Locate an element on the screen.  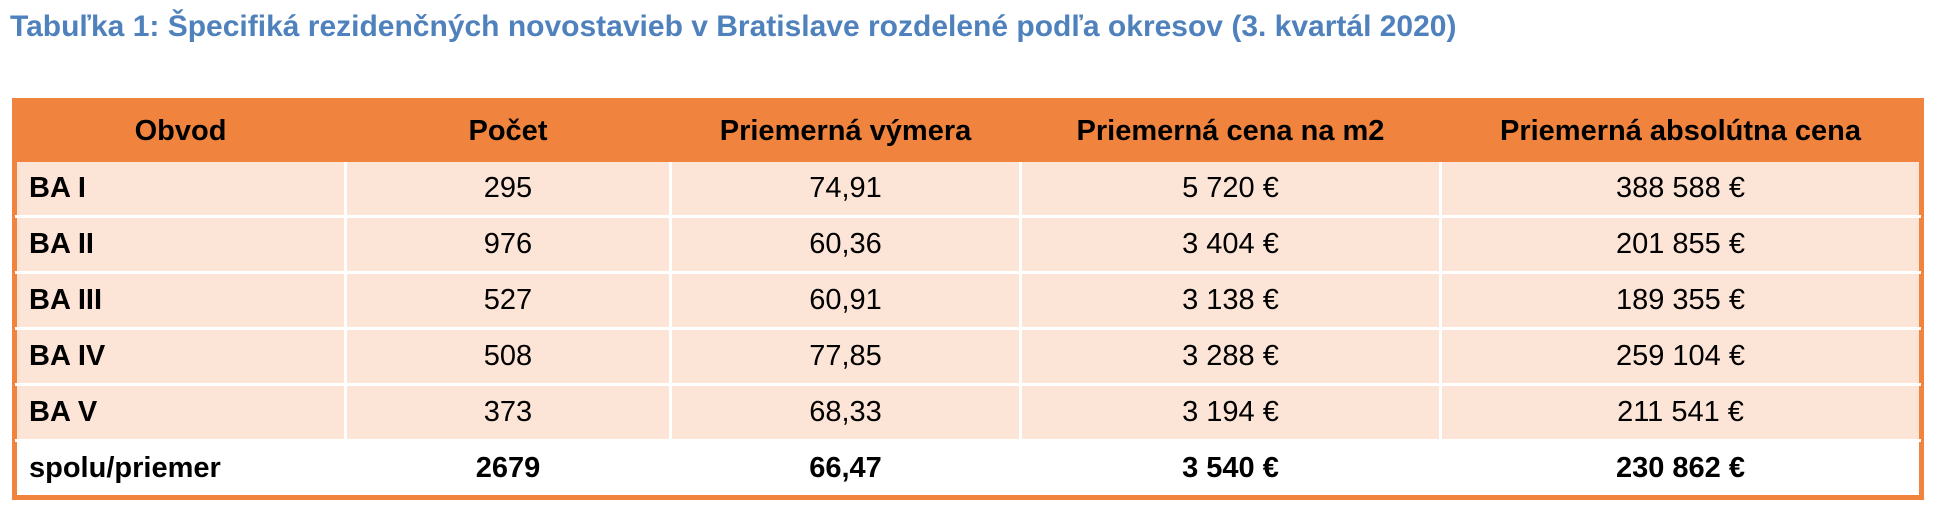
district-name: BA II is located at coordinates (180, 244).